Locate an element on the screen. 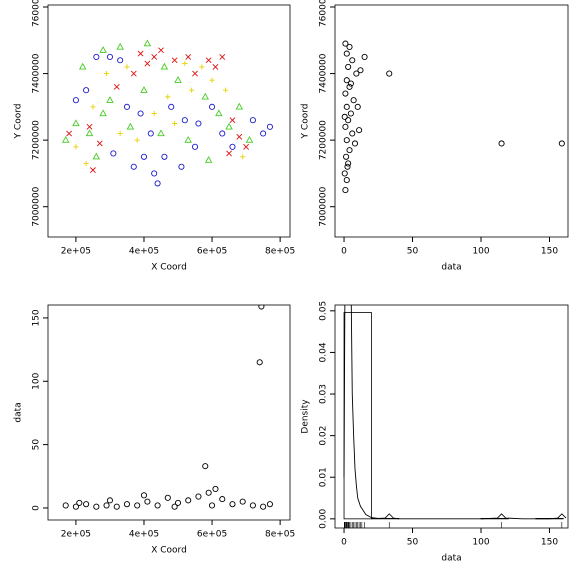 Image resolution: width=576 pixels, height=576 pixels. y-tick-label: 100 is located at coordinates (37, 380).